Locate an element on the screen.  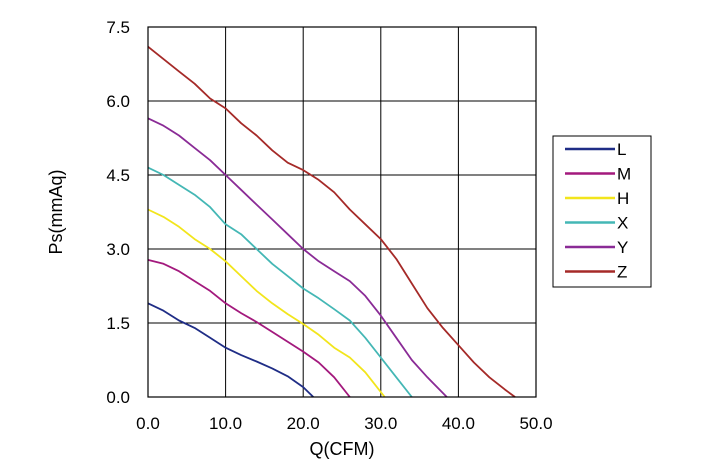
legend-box is located at coordinates (602, 211).